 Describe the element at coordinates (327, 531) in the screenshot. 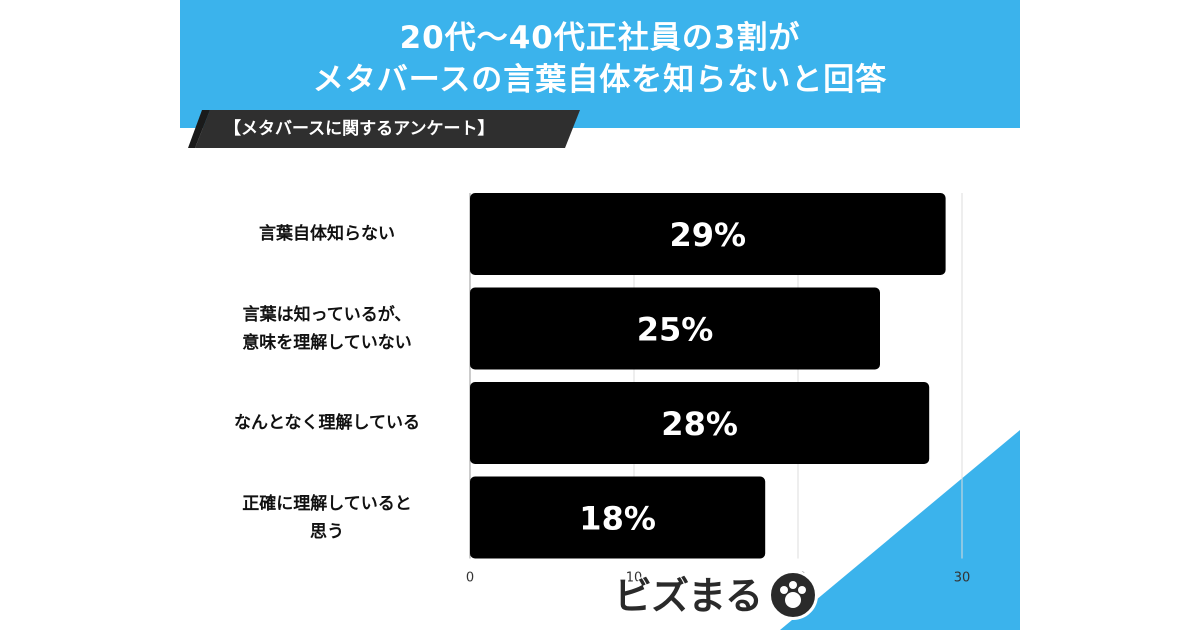

I see `category-label-line: 思う` at that location.